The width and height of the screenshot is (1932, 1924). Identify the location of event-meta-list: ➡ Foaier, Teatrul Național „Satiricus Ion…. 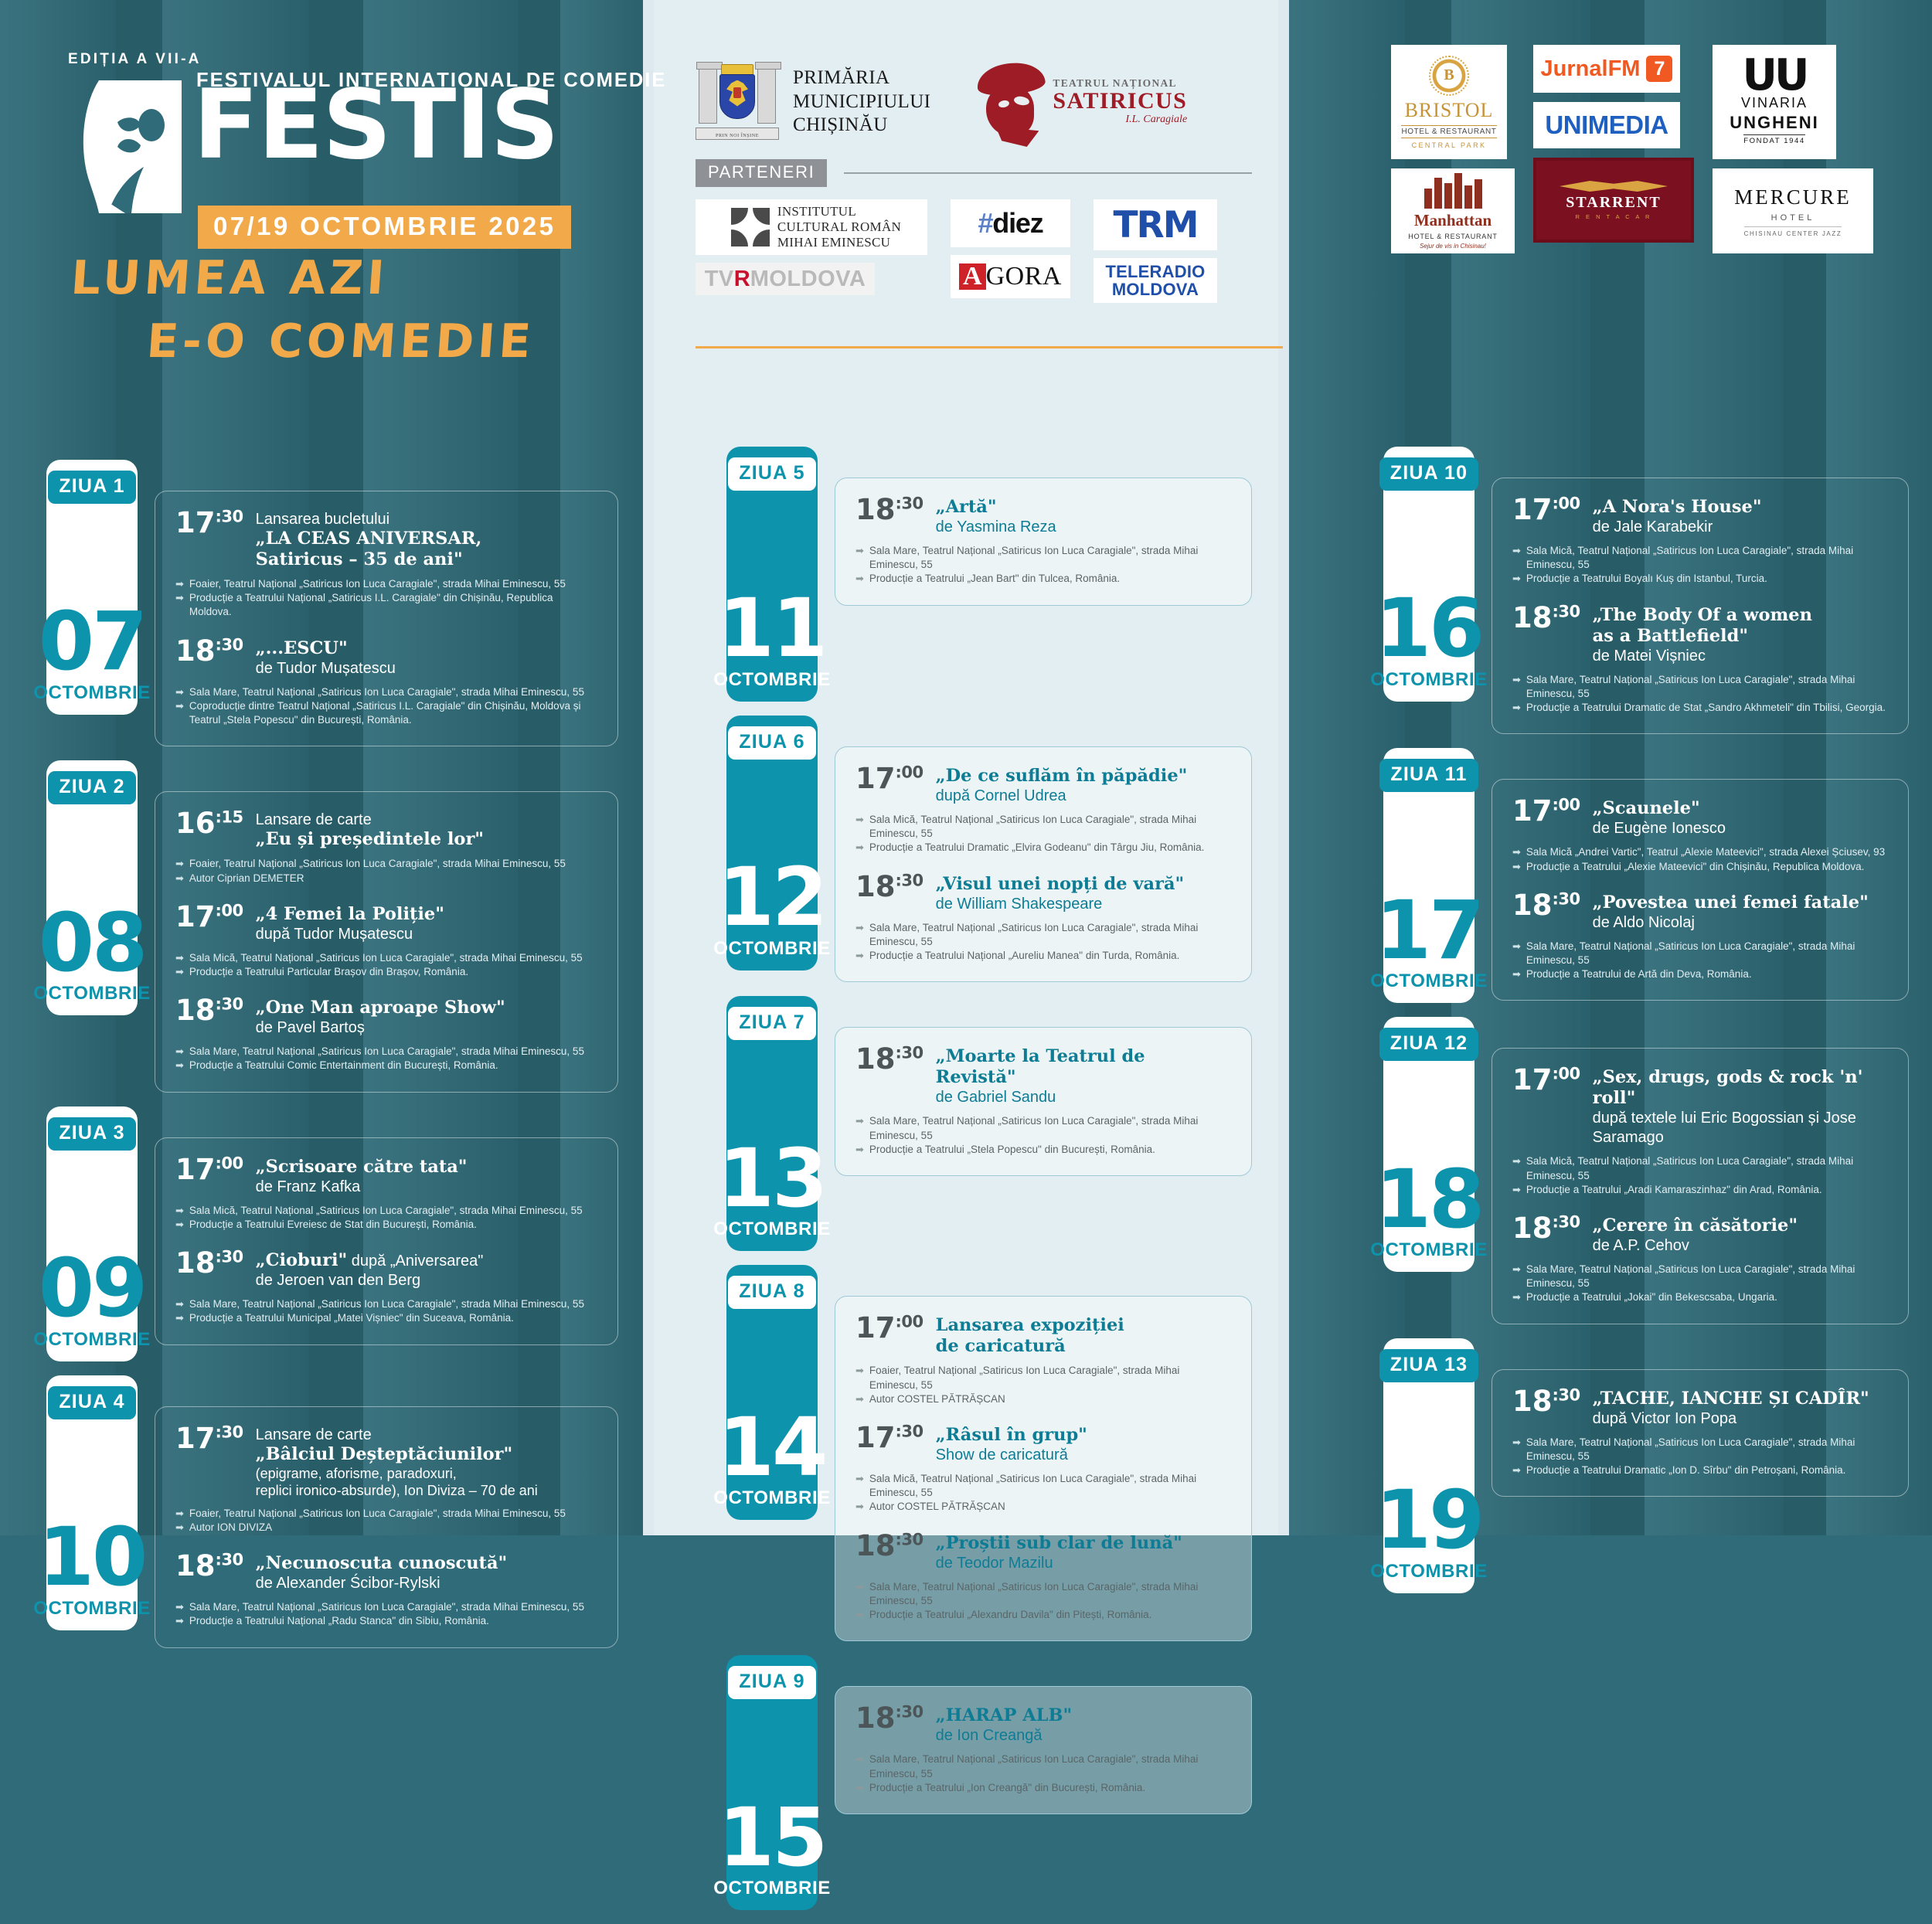
(1043, 1385).